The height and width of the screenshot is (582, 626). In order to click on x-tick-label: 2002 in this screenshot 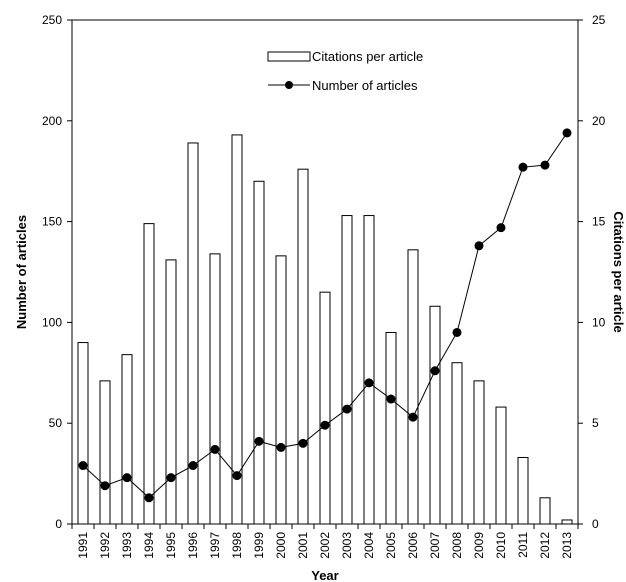, I will do `click(325, 545)`.